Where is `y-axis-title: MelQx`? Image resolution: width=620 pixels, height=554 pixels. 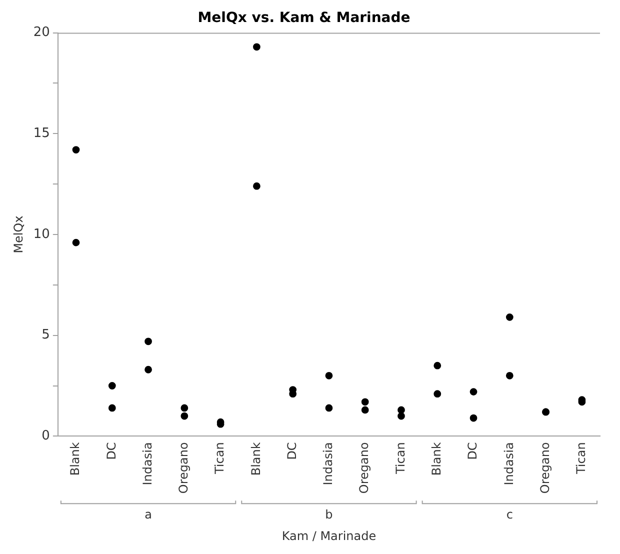 y-axis-title: MelQx is located at coordinates (18, 235).